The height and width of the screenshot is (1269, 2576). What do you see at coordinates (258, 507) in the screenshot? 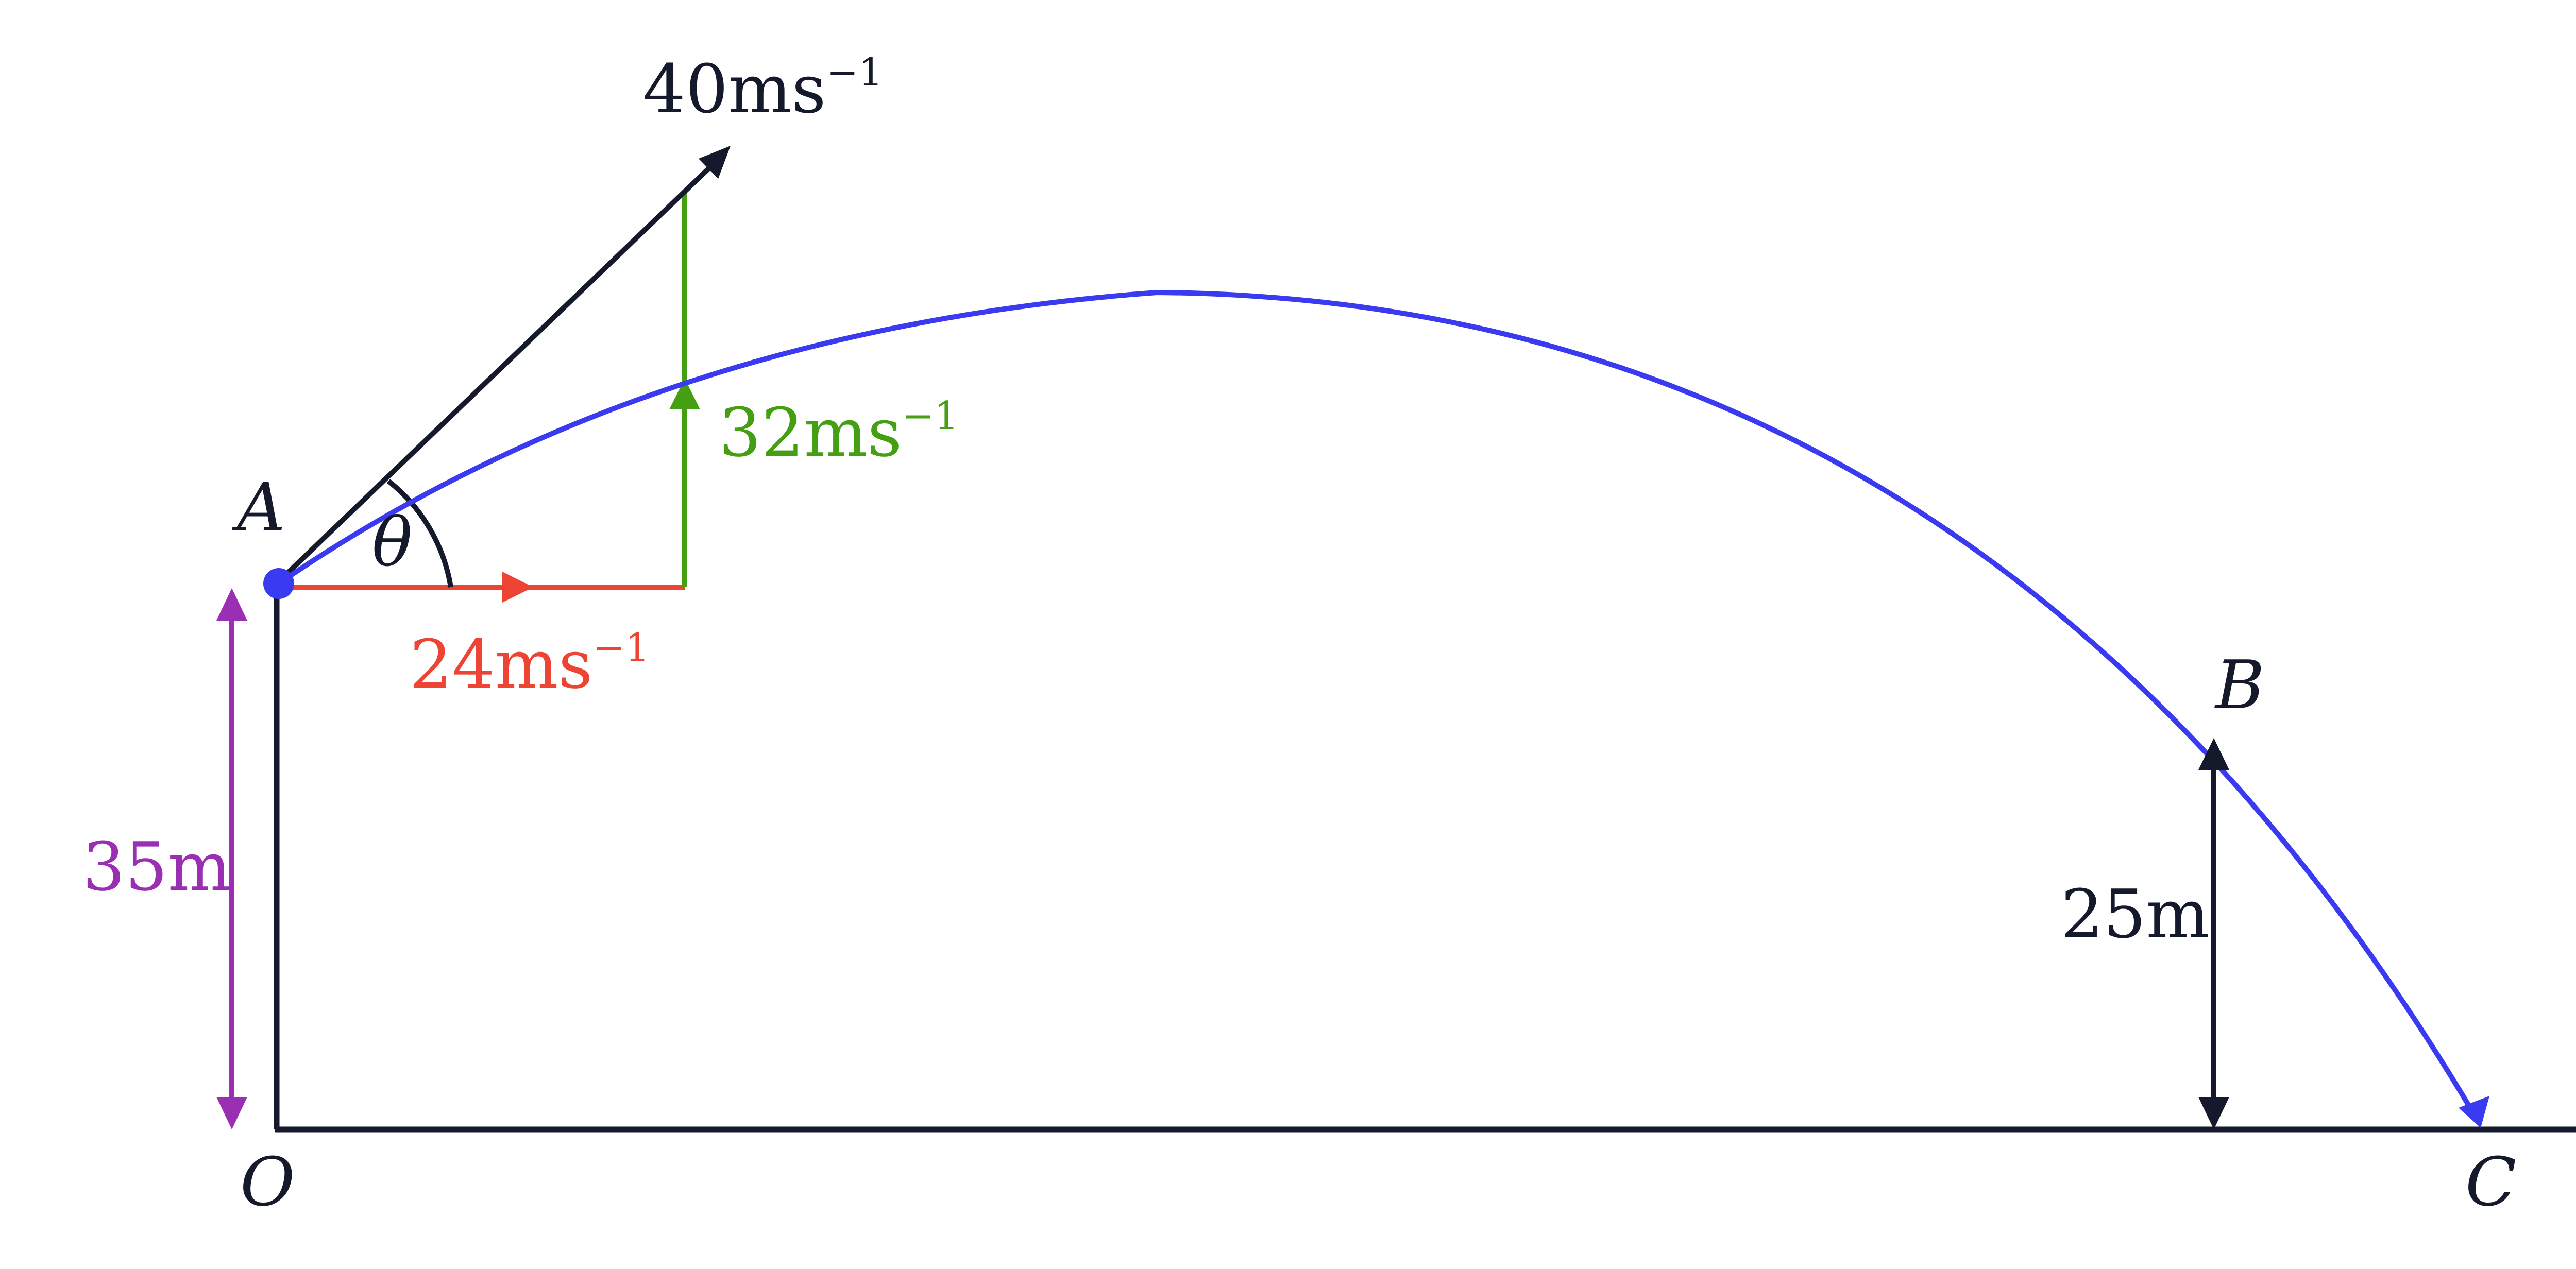
I see `point-a-label: A` at bounding box center [258, 507].